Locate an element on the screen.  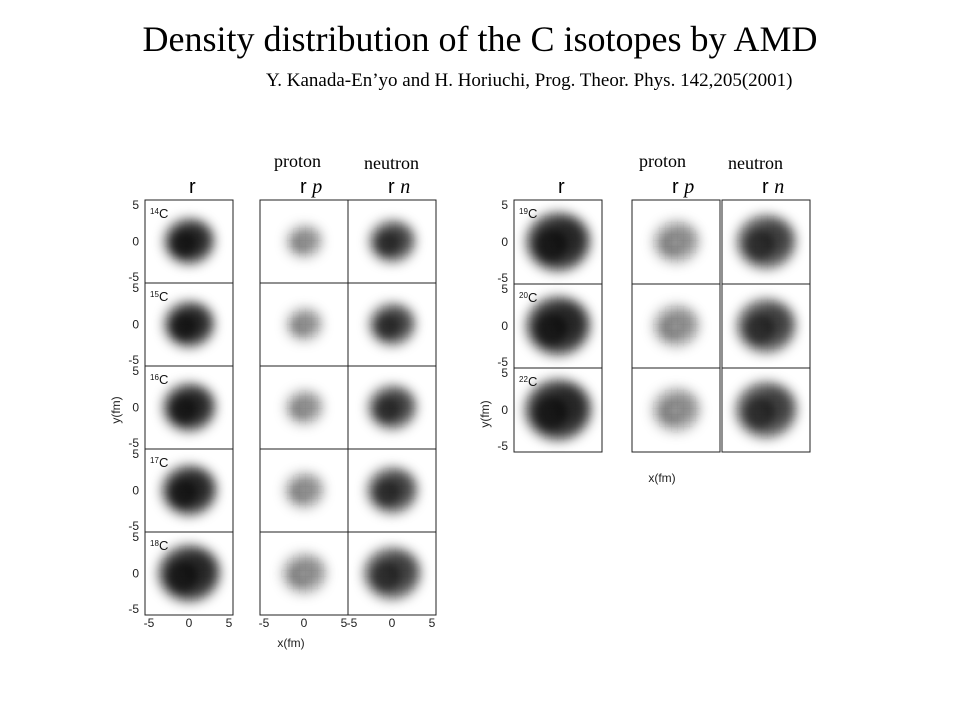
left-ytick-bot-15: -5 is located at coordinates (133, 360).